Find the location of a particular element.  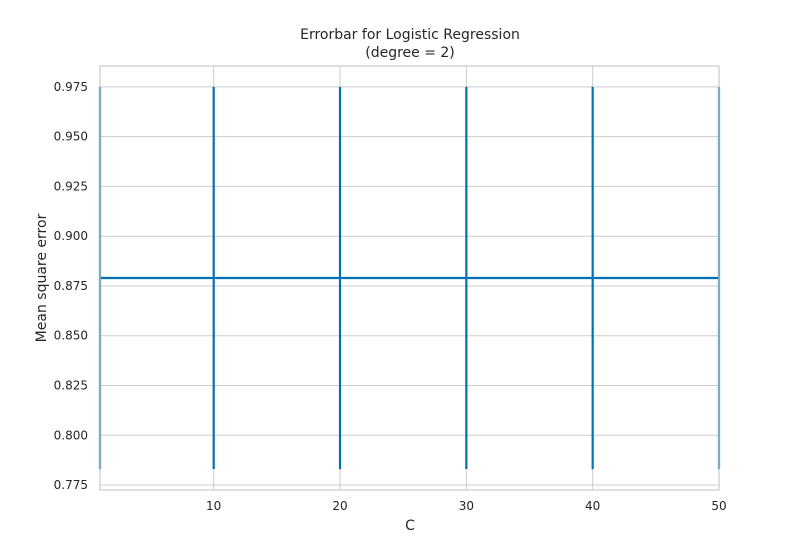

y-tick-label: 0.850 is located at coordinates (71, 336).